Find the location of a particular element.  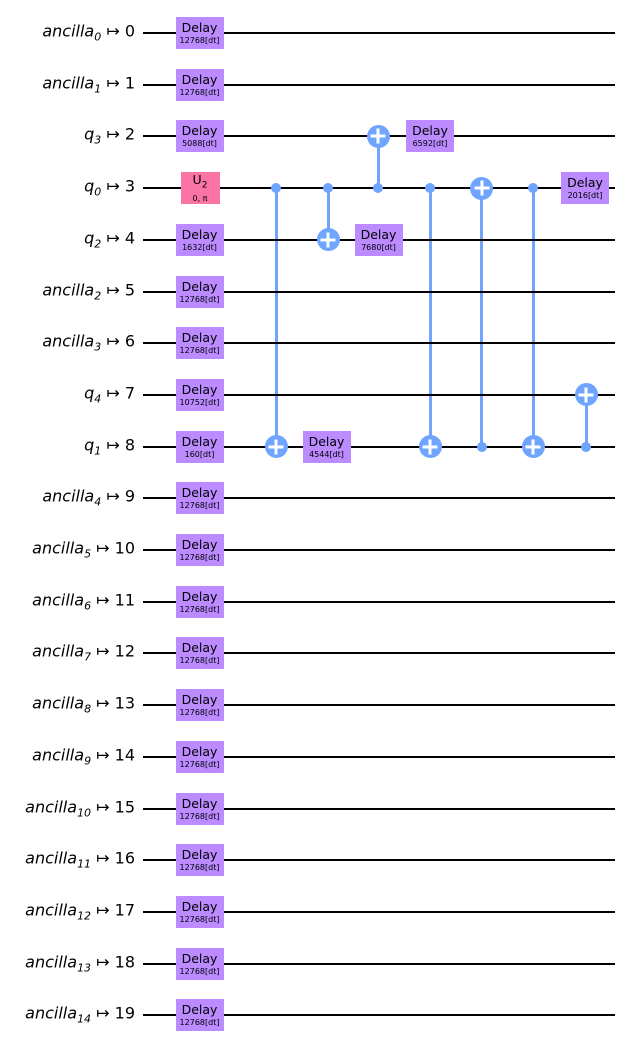

wire-label: q2 ↦ 4 is located at coordinates (109, 239).